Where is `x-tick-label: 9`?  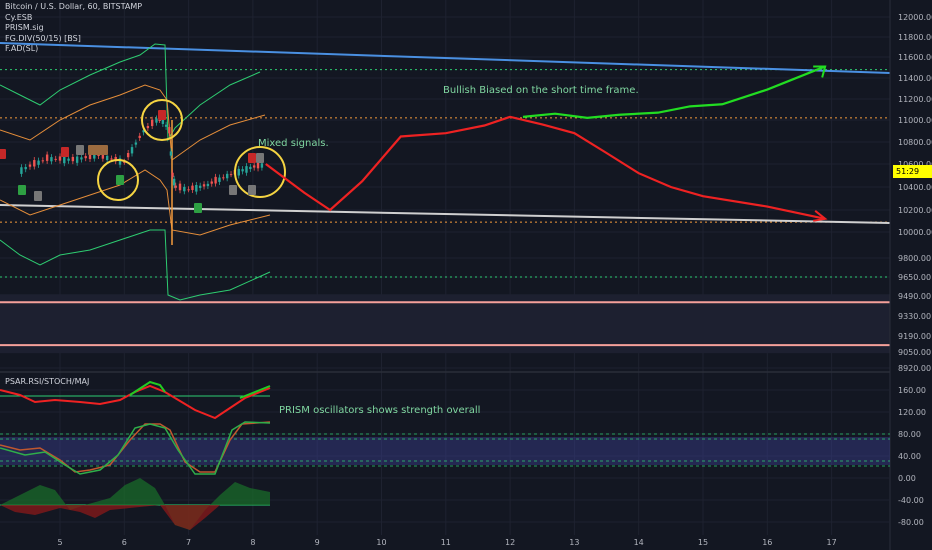 x-tick-label: 9 is located at coordinates (317, 542).